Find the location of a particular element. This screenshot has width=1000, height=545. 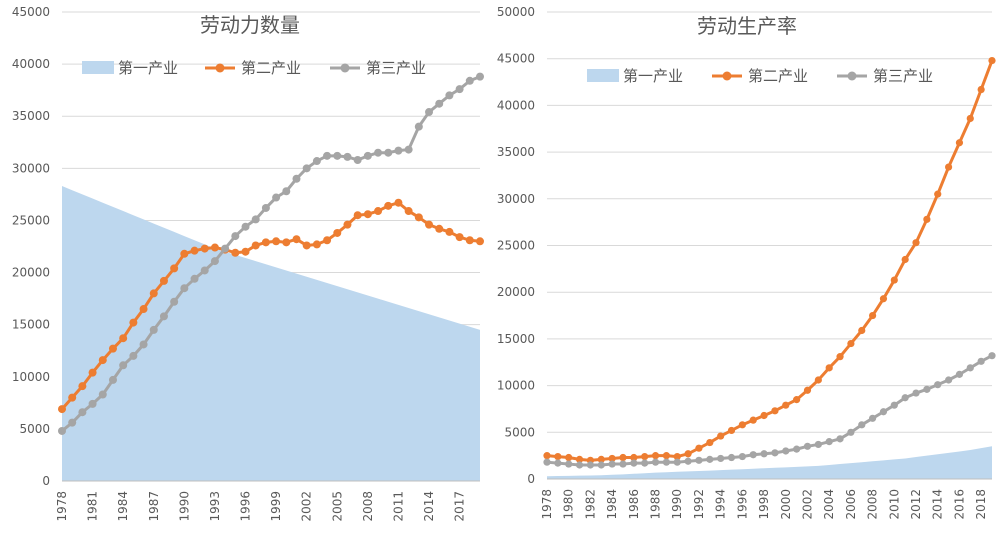

chart-title: 劳动生产率 is located at coordinates (747, 26).